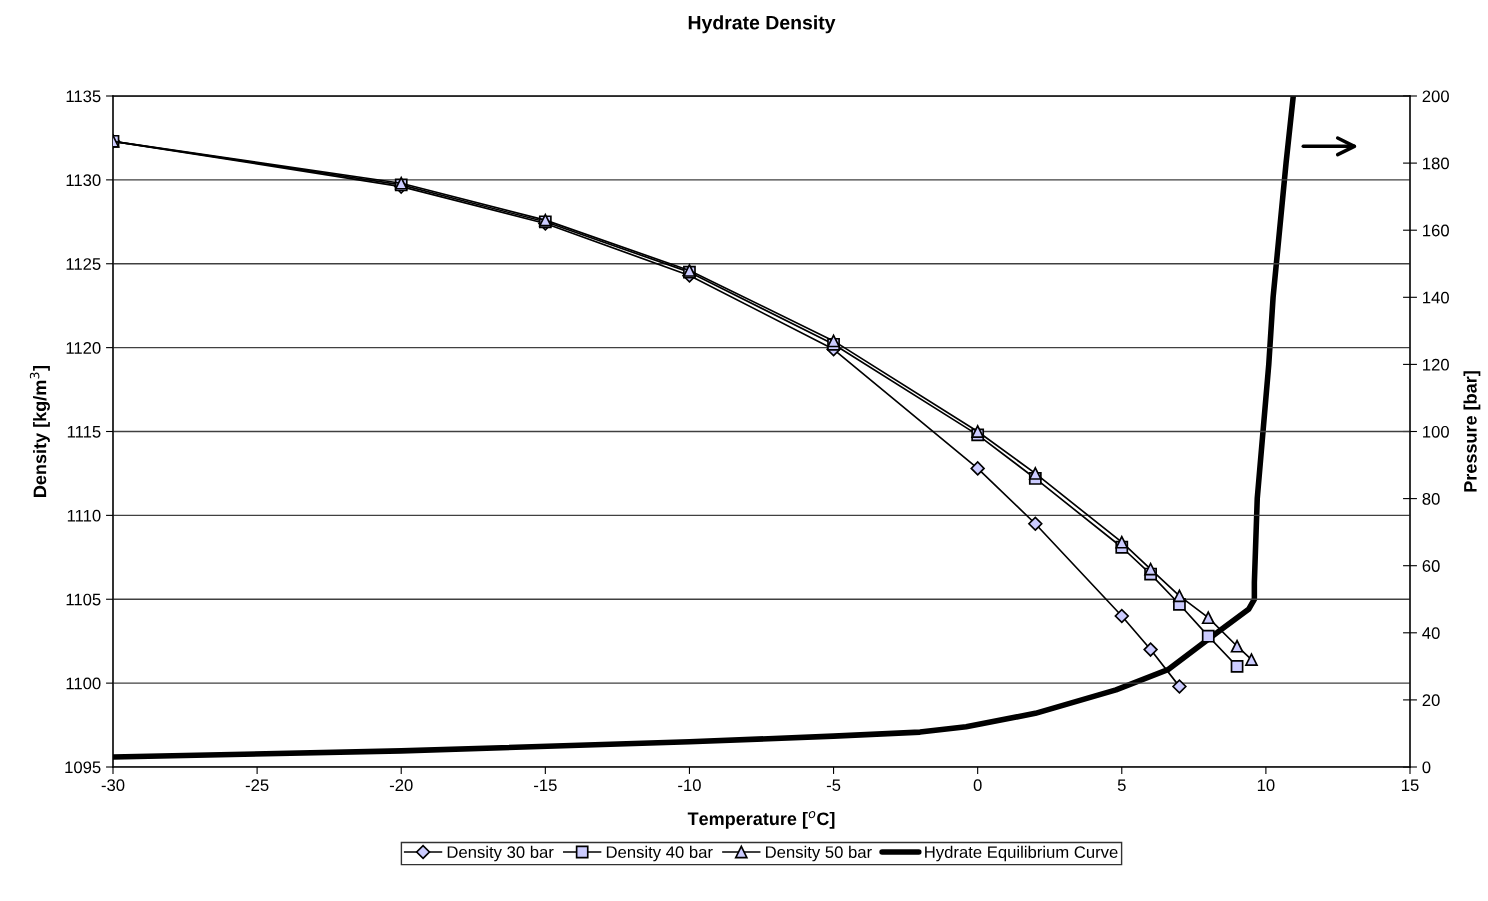 This screenshot has height=901, width=1488. What do you see at coordinates (761, 820) in the screenshot?
I see `x-axis-title: Temperature [$^{o}$C]` at bounding box center [761, 820].